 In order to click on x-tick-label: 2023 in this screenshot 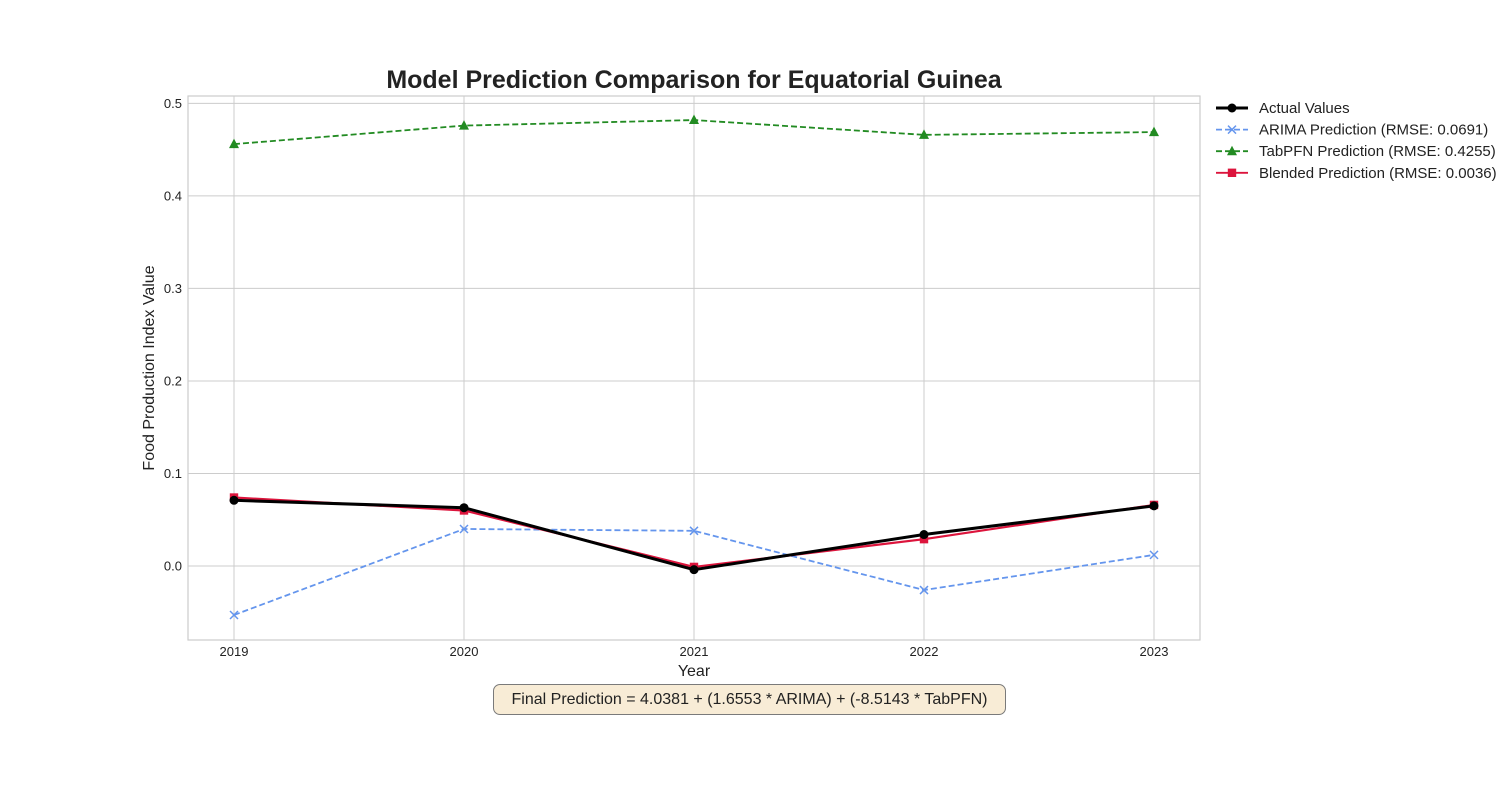, I will do `click(1154, 651)`.